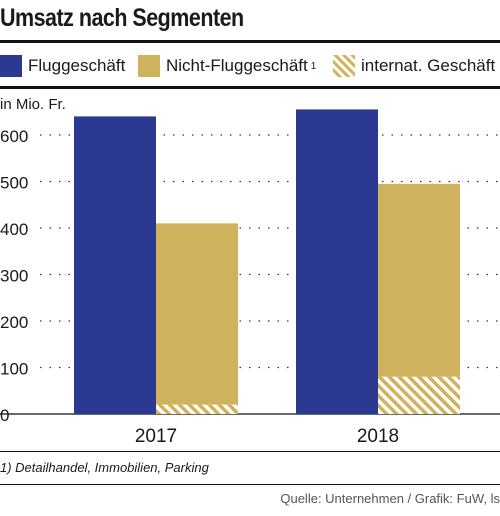  I want to click on title-rule, so click(250, 41).